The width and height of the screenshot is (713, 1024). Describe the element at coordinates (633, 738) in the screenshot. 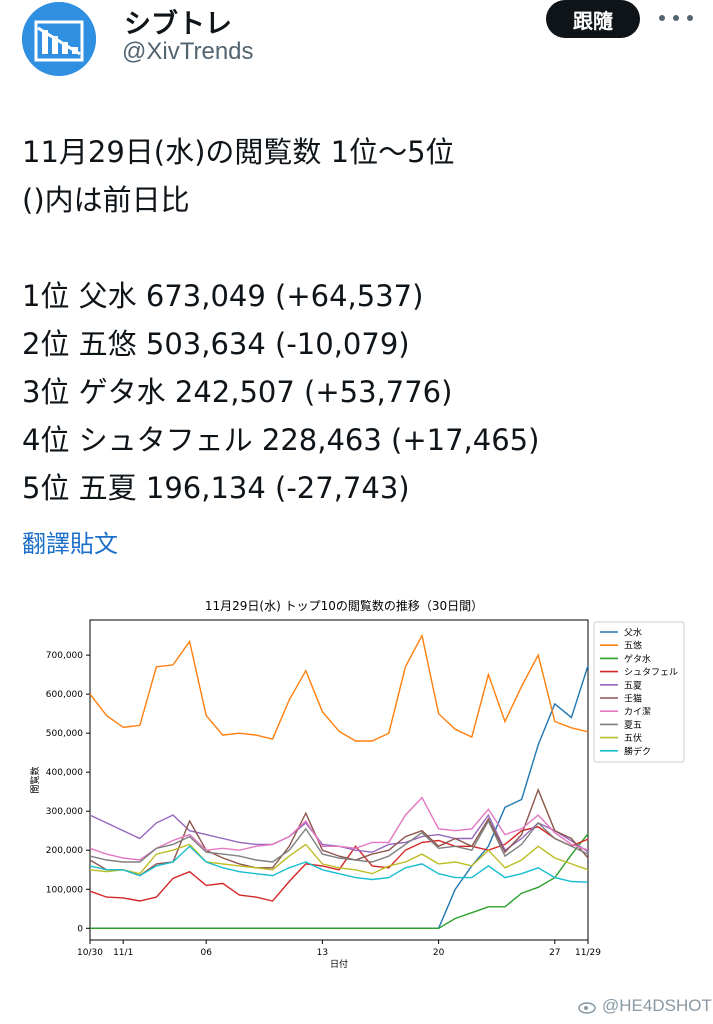

I see `legend-label: 五伏` at that location.